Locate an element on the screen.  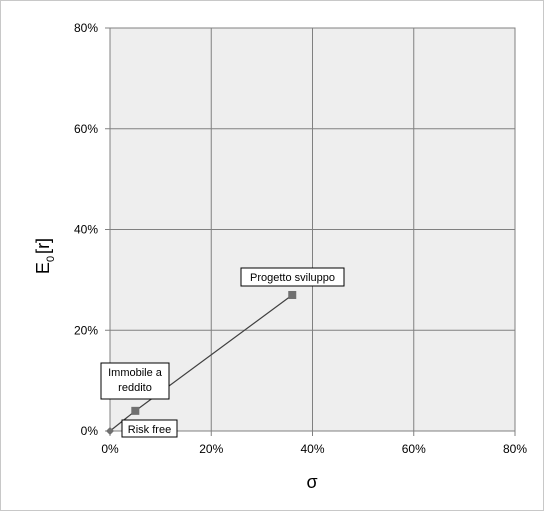
y-tick-label: 80% is located at coordinates (86, 28).